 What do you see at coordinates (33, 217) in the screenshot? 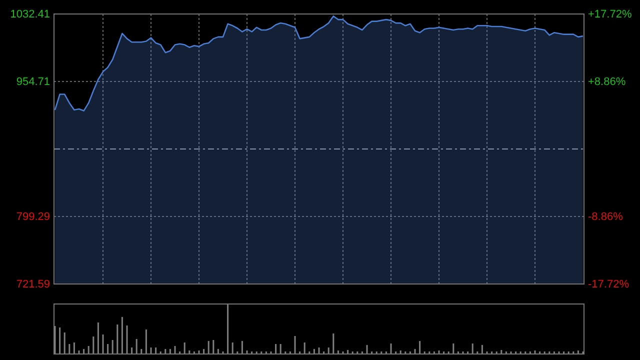
I see `y-tick-label: 799.29` at bounding box center [33, 217].